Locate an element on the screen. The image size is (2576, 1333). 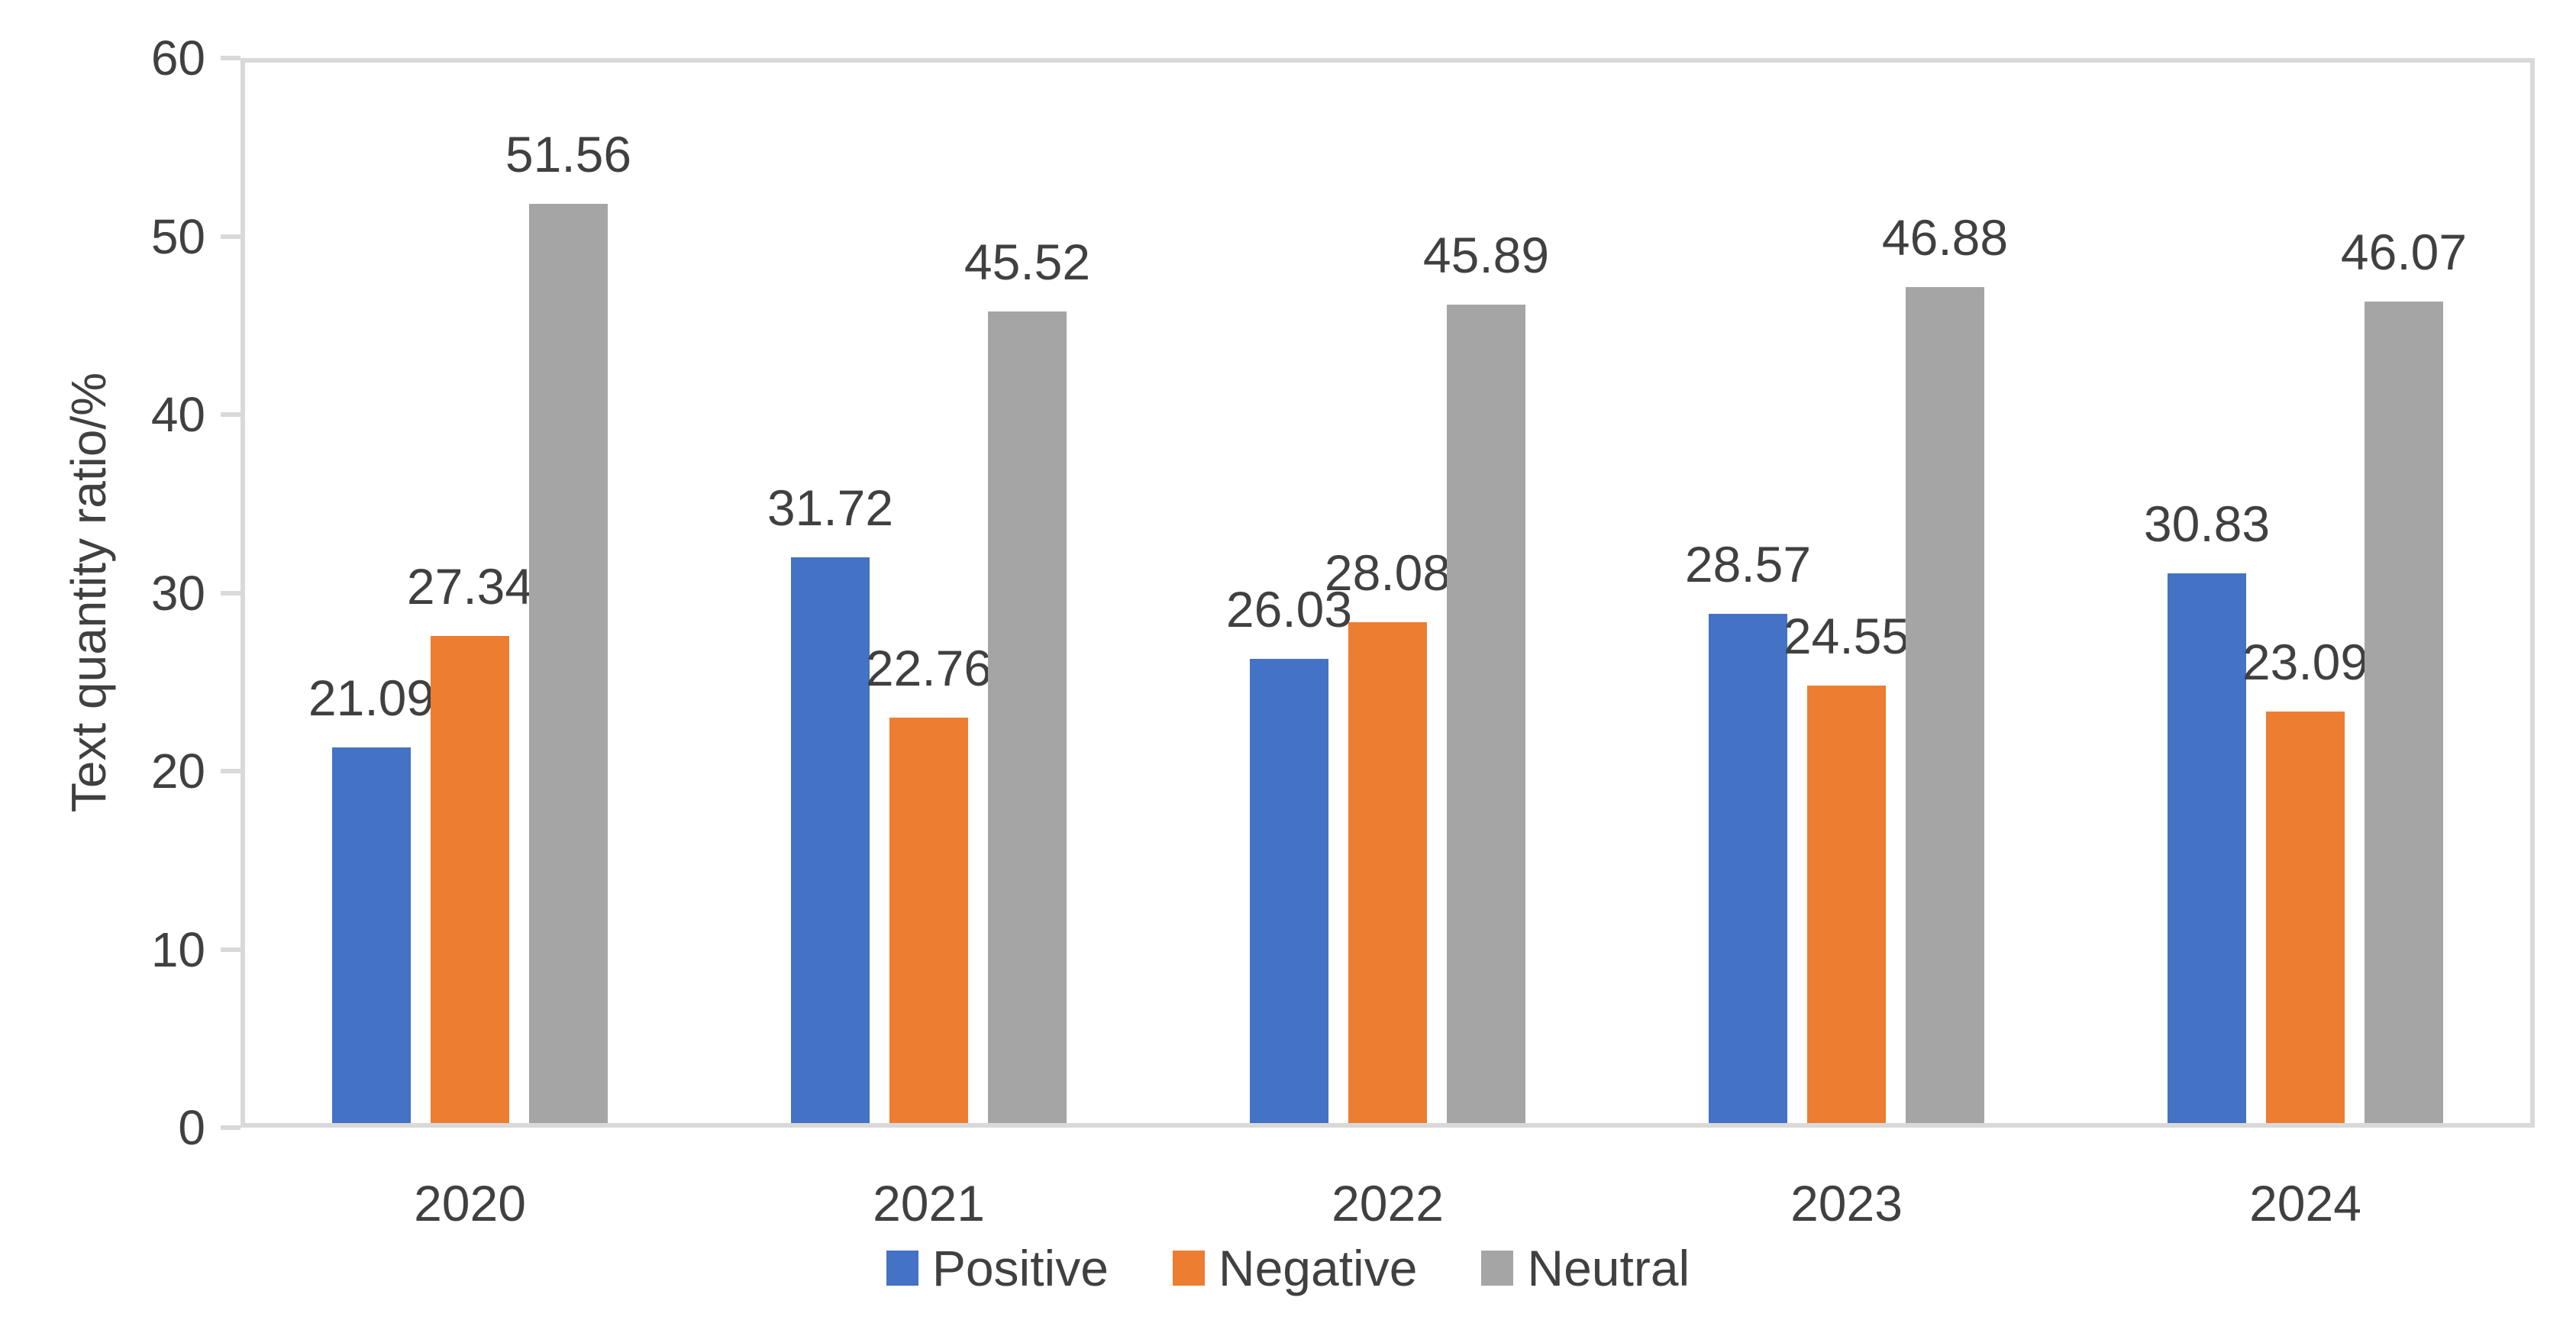
data-label-positive-2020: 21.09 is located at coordinates (371, 697).